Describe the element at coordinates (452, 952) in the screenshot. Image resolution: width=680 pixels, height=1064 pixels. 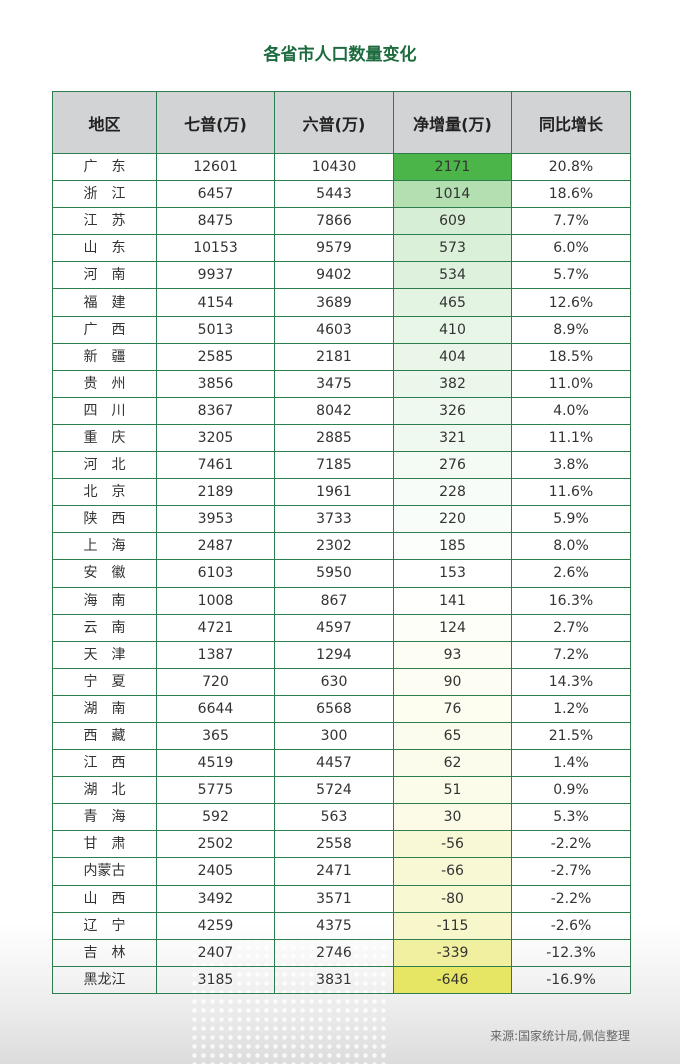
I see `cell-net-increase: -339` at that location.